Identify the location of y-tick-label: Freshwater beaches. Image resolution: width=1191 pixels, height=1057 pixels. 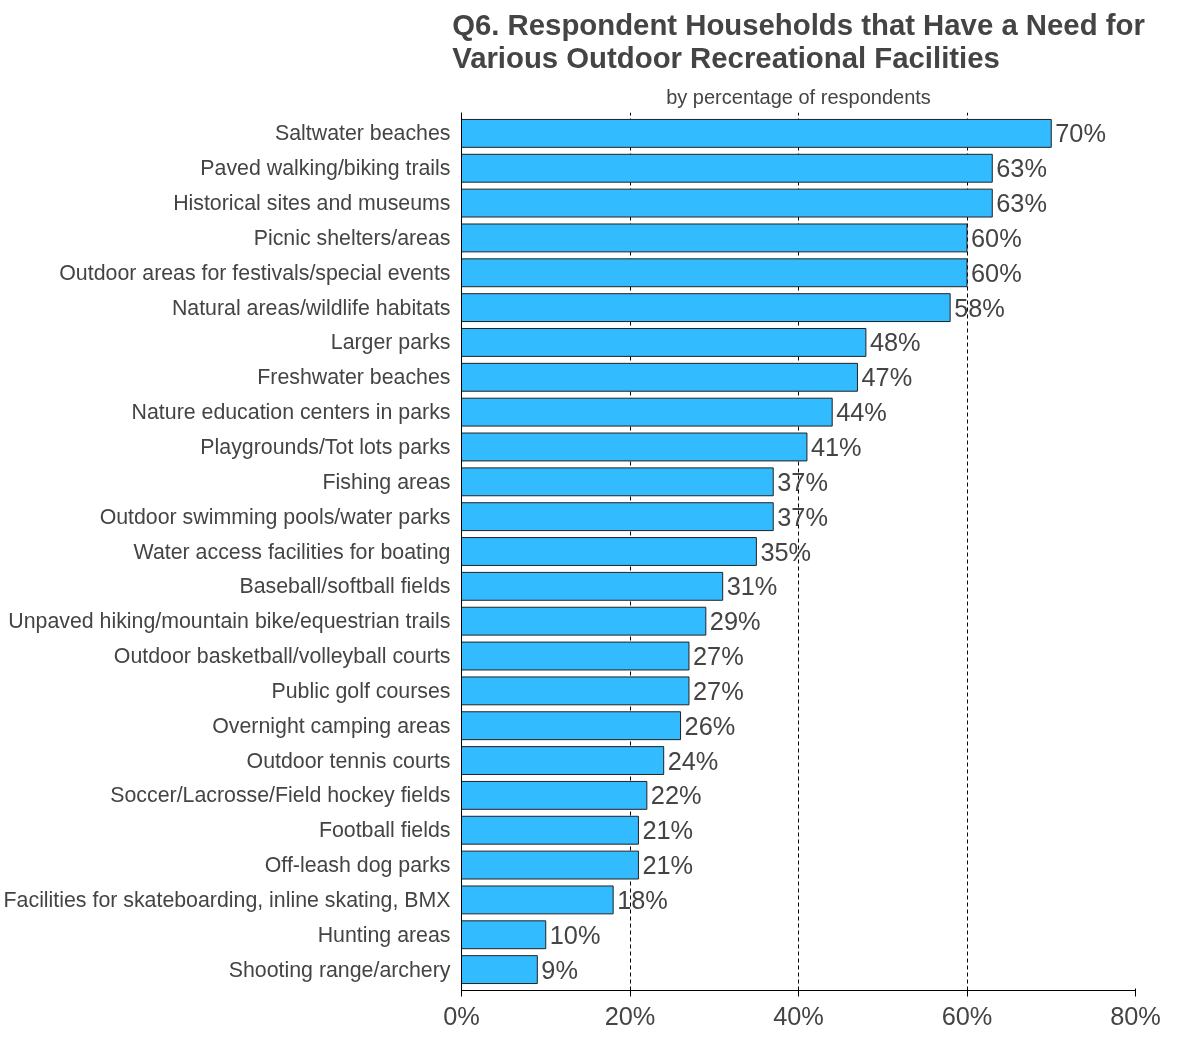
(354, 377).